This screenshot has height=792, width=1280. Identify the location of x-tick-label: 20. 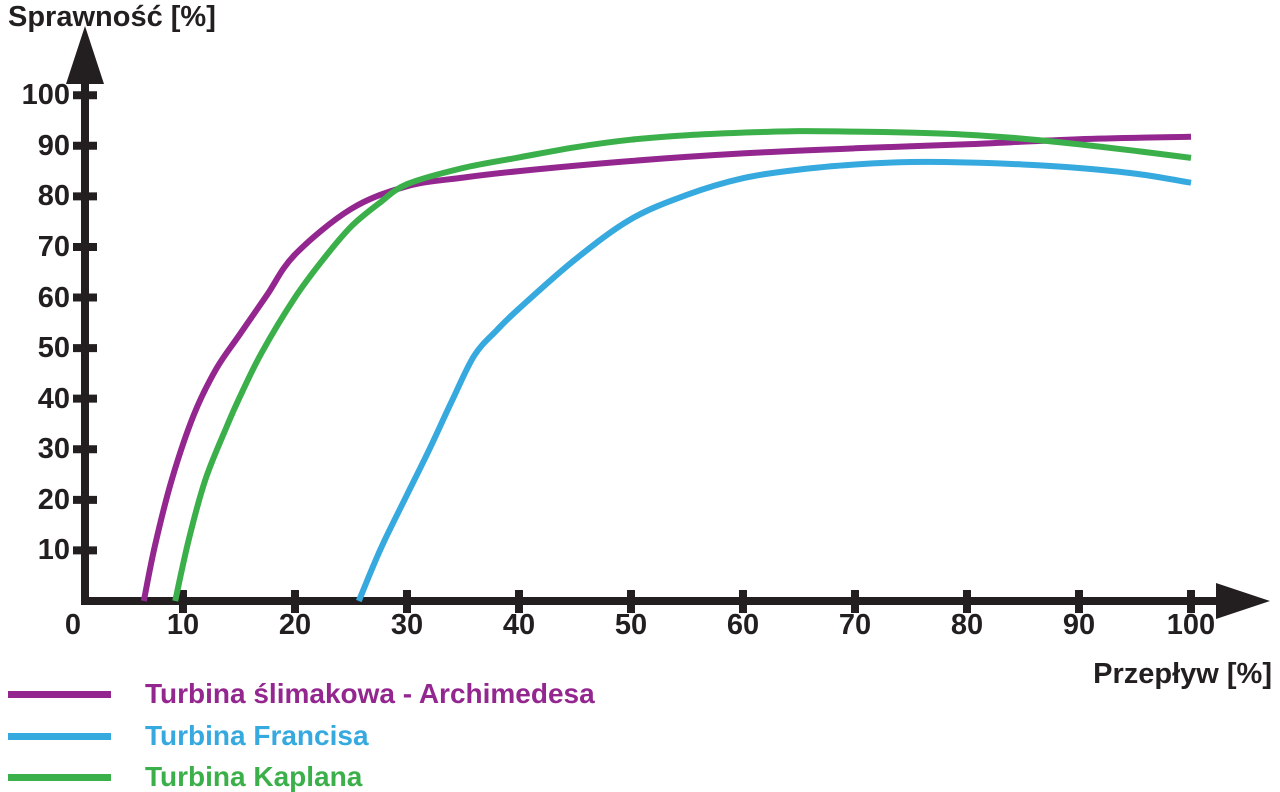
(295, 625).